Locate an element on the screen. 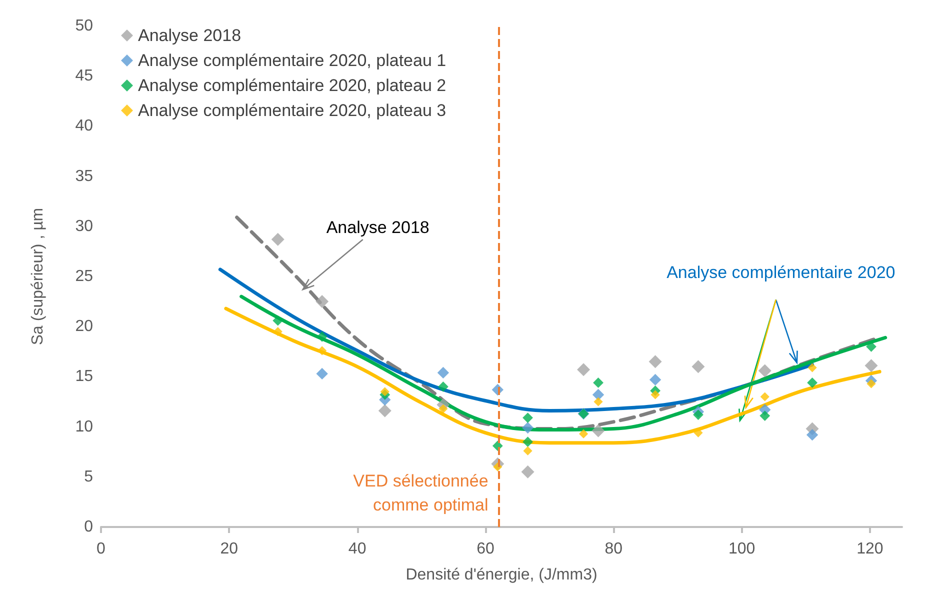  x-axis-title: Densité d'énergie, (J/mm3) is located at coordinates (502, 575).